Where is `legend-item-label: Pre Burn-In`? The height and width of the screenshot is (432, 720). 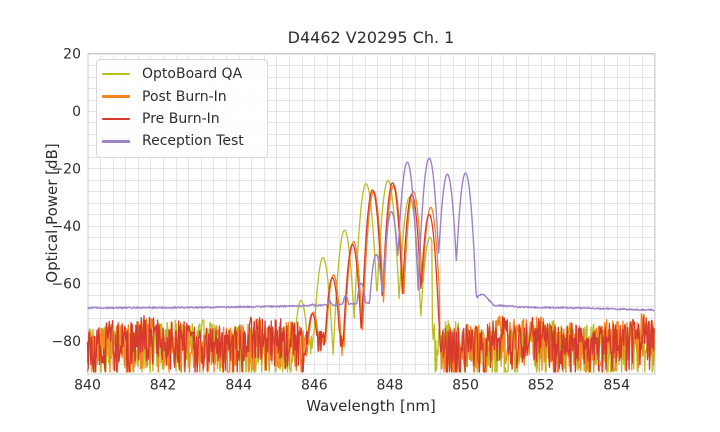 legend-item-label: Pre Burn-In is located at coordinates (181, 118).